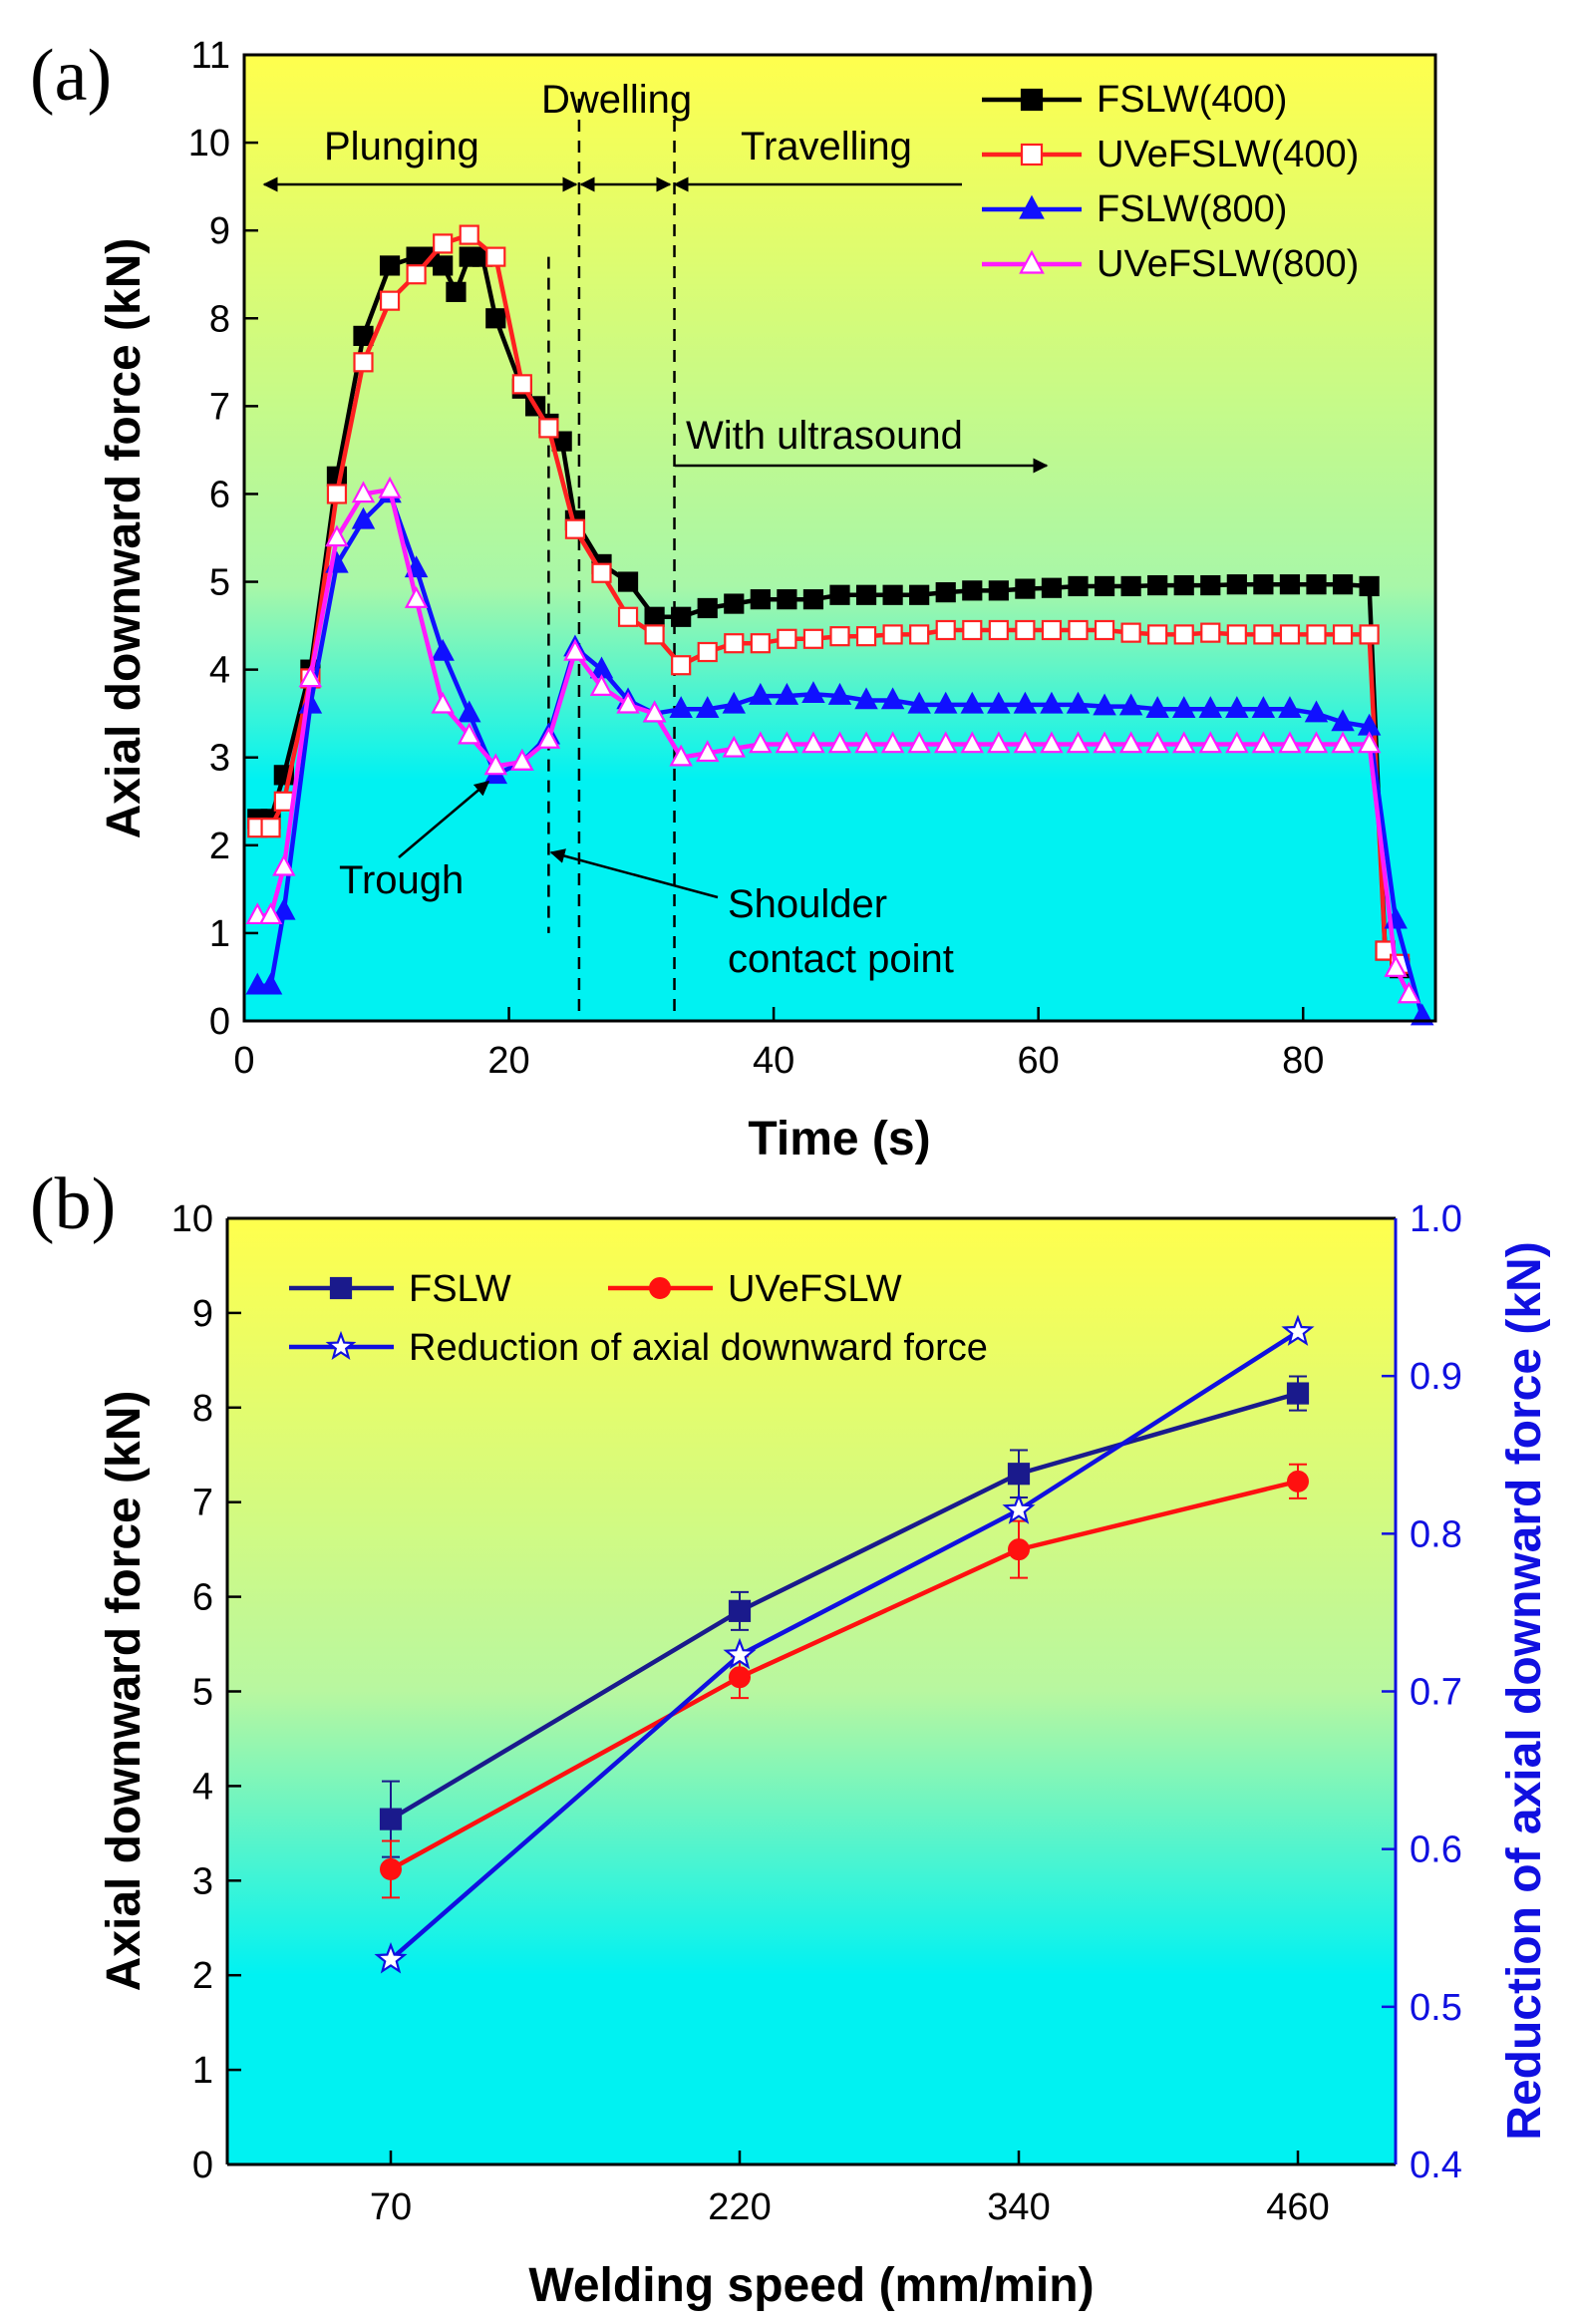 This screenshot has width=1577, height=2324. Describe the element at coordinates (202, 1314) in the screenshot. I see `panel-b-ytick-label: 9` at that location.